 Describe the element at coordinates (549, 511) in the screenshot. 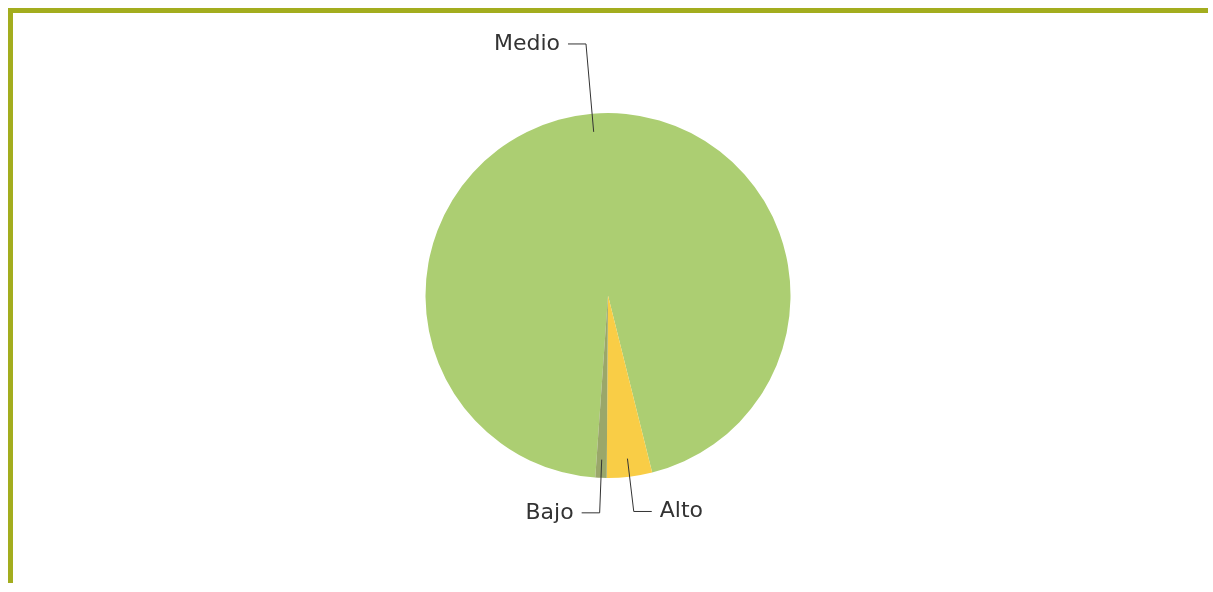

I see `slice-label: Bajo` at that location.